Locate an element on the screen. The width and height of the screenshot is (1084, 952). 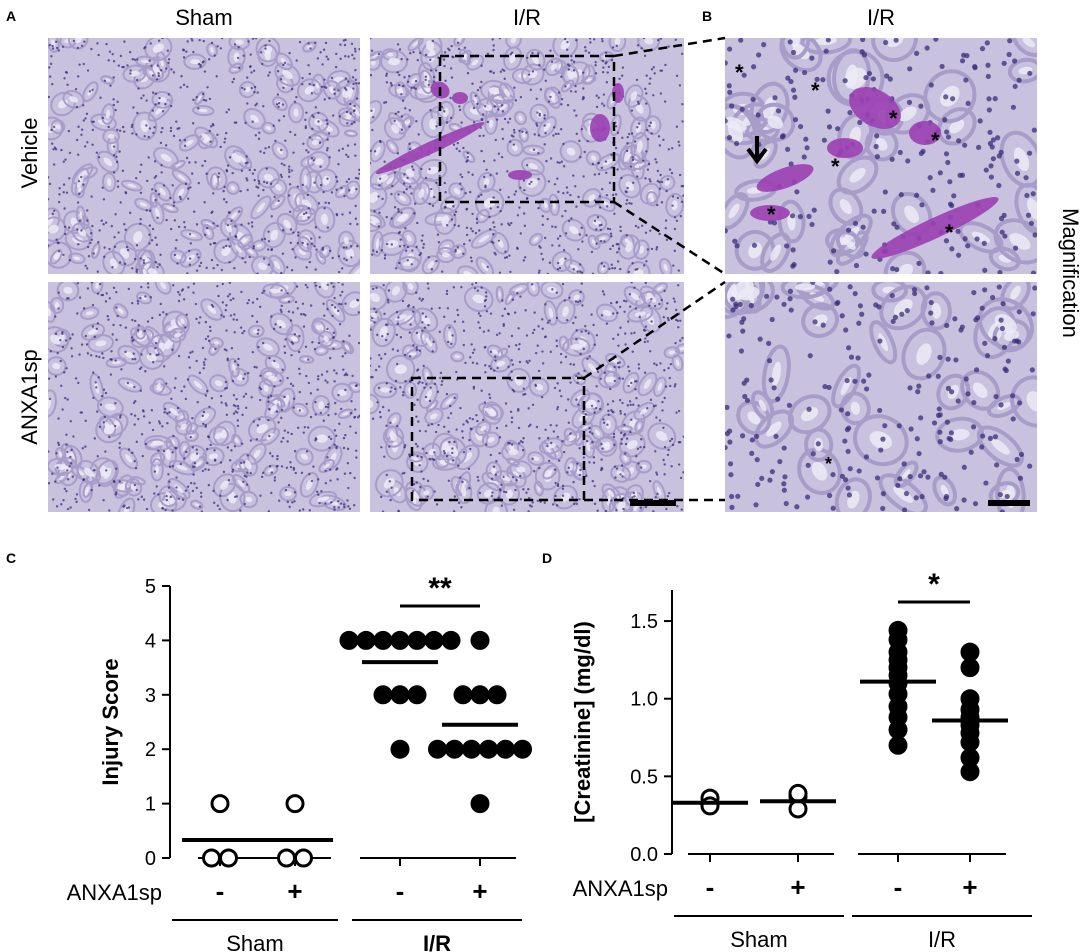
y-axis-label: Injury Score is located at coordinates (110, 721).